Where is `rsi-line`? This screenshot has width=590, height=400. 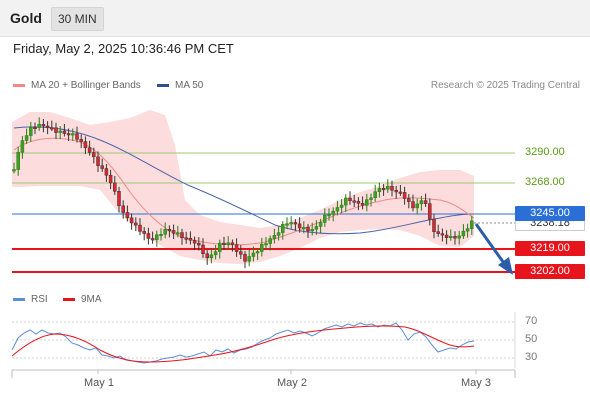
rsi-line is located at coordinates (243, 343).